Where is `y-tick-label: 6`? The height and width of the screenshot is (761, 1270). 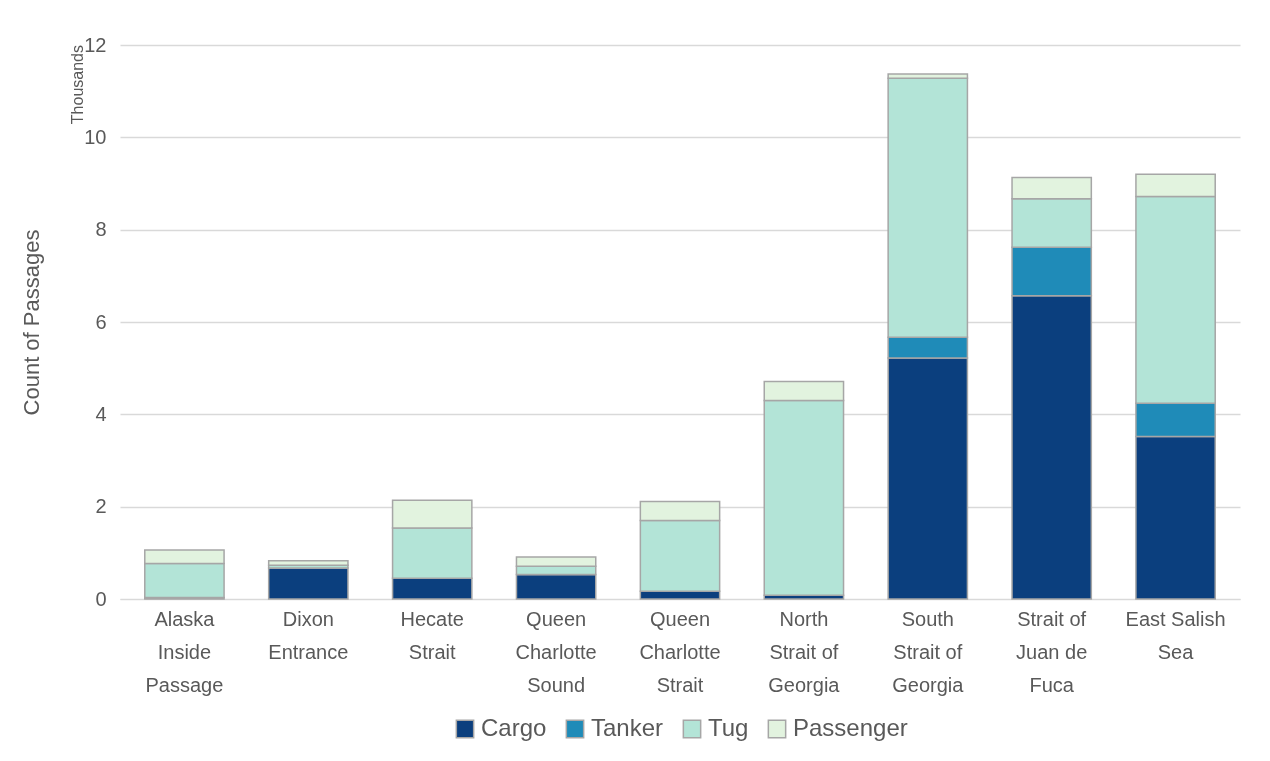
y-tick-label: 6 is located at coordinates (101, 321).